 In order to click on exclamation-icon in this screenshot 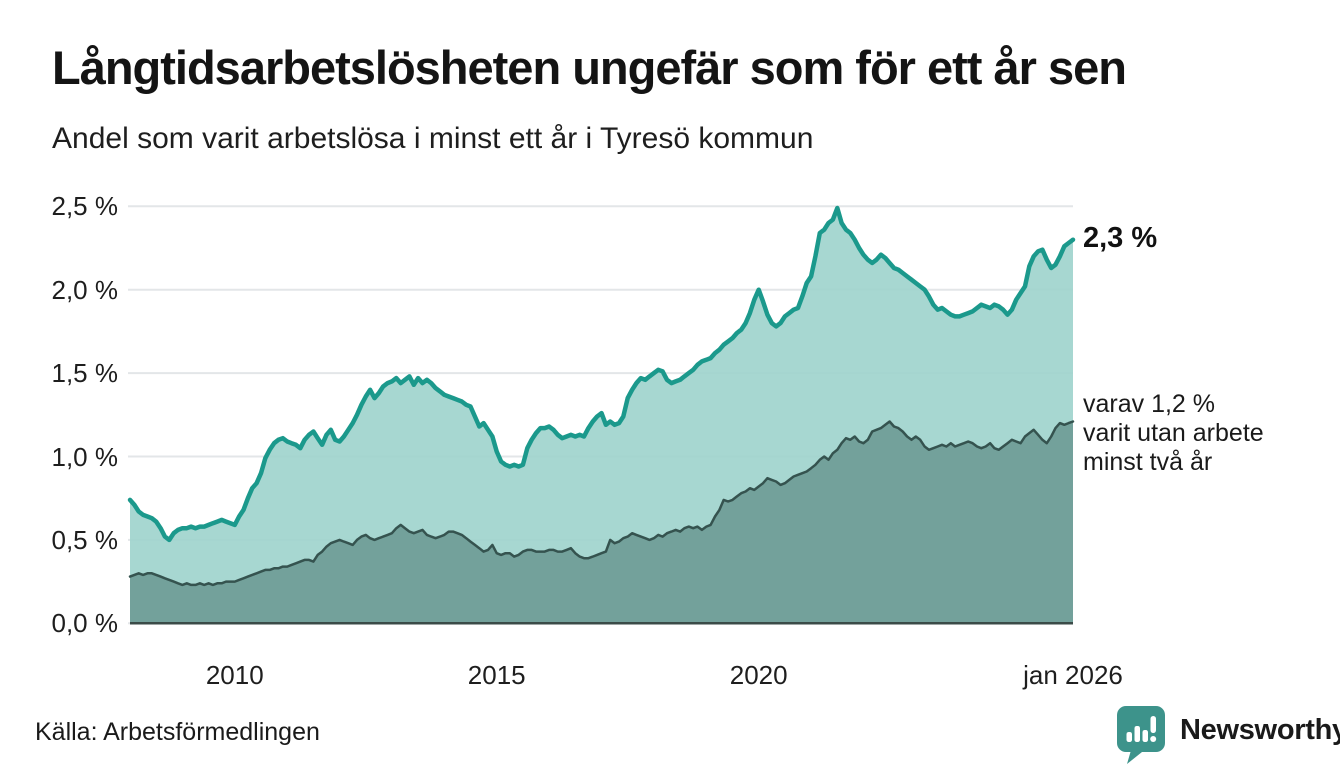, I will do `click(1153, 724)`.